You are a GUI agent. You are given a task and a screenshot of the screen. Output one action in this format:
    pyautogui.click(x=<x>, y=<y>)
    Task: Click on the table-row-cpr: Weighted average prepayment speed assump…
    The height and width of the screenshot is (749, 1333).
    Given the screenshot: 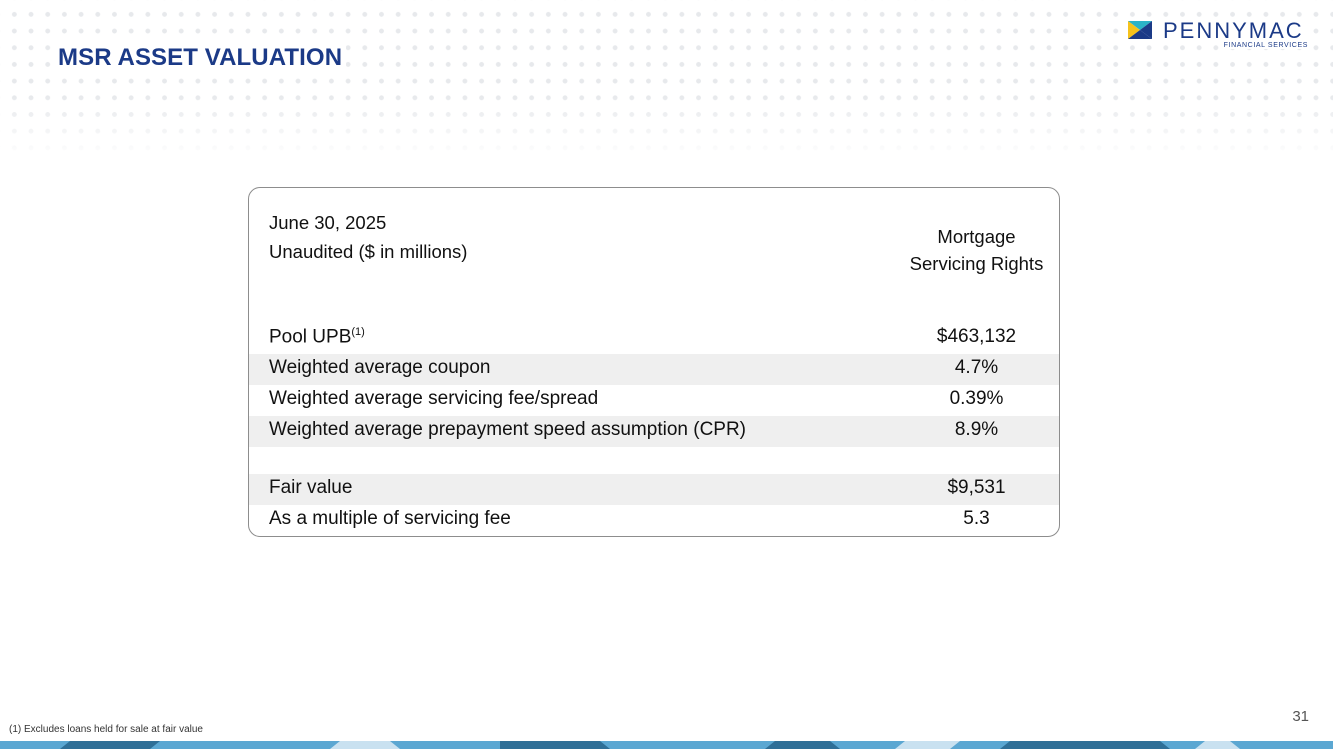 What is the action you would take?
    pyautogui.click(x=654, y=431)
    